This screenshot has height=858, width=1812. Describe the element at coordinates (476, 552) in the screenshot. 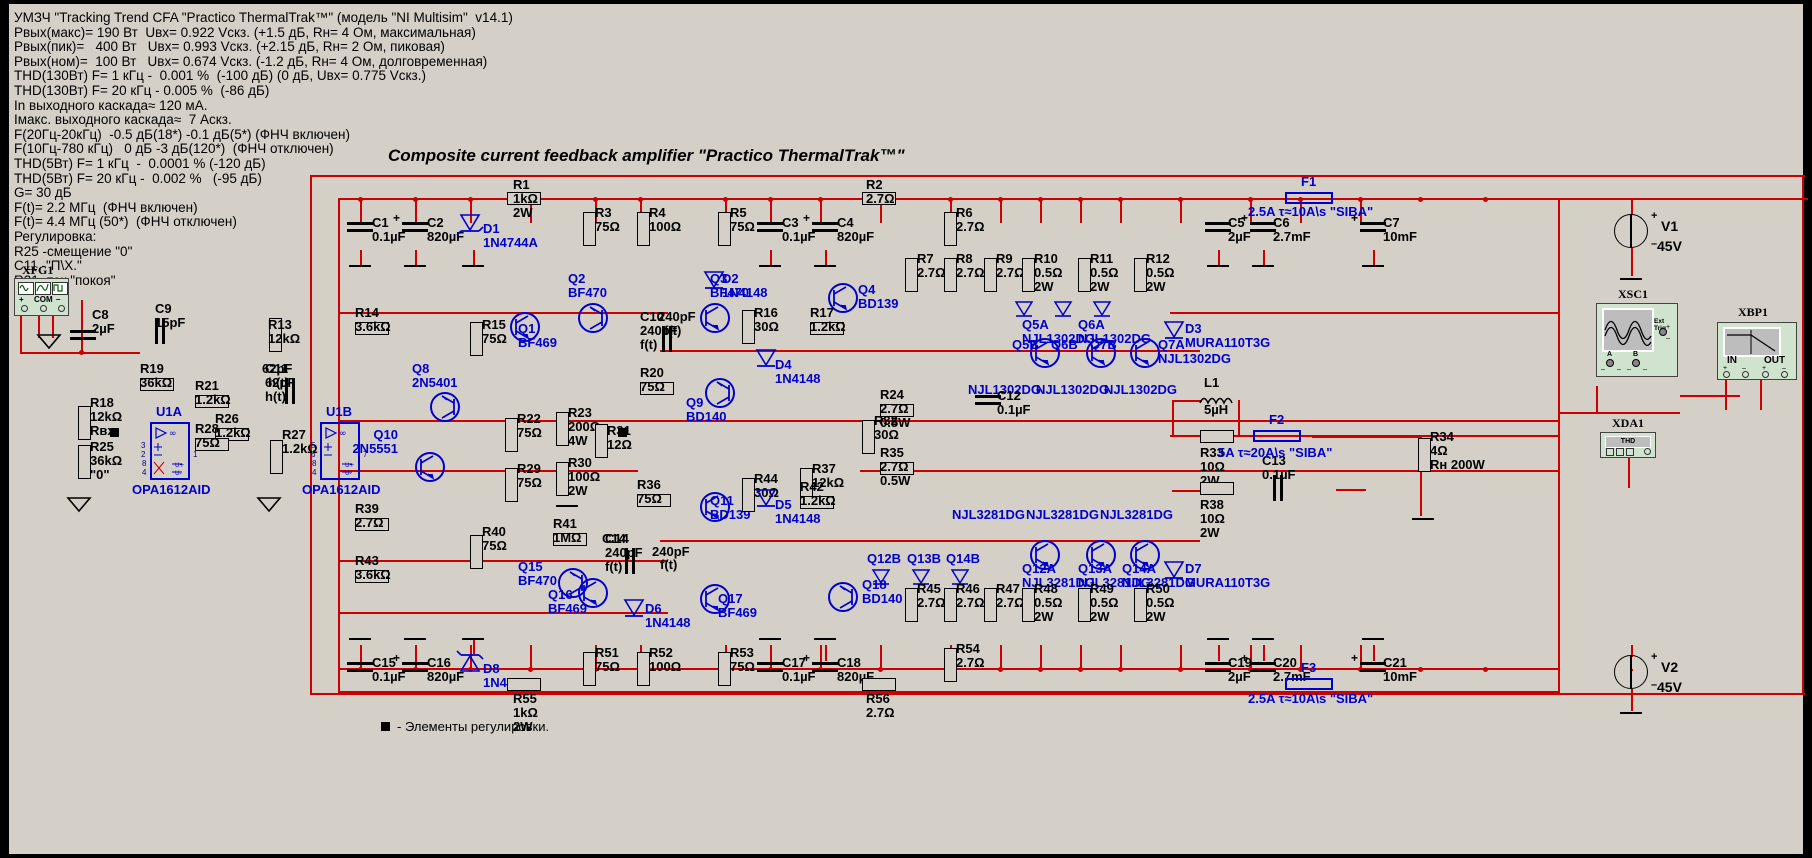

I see `resistor-r40` at that location.